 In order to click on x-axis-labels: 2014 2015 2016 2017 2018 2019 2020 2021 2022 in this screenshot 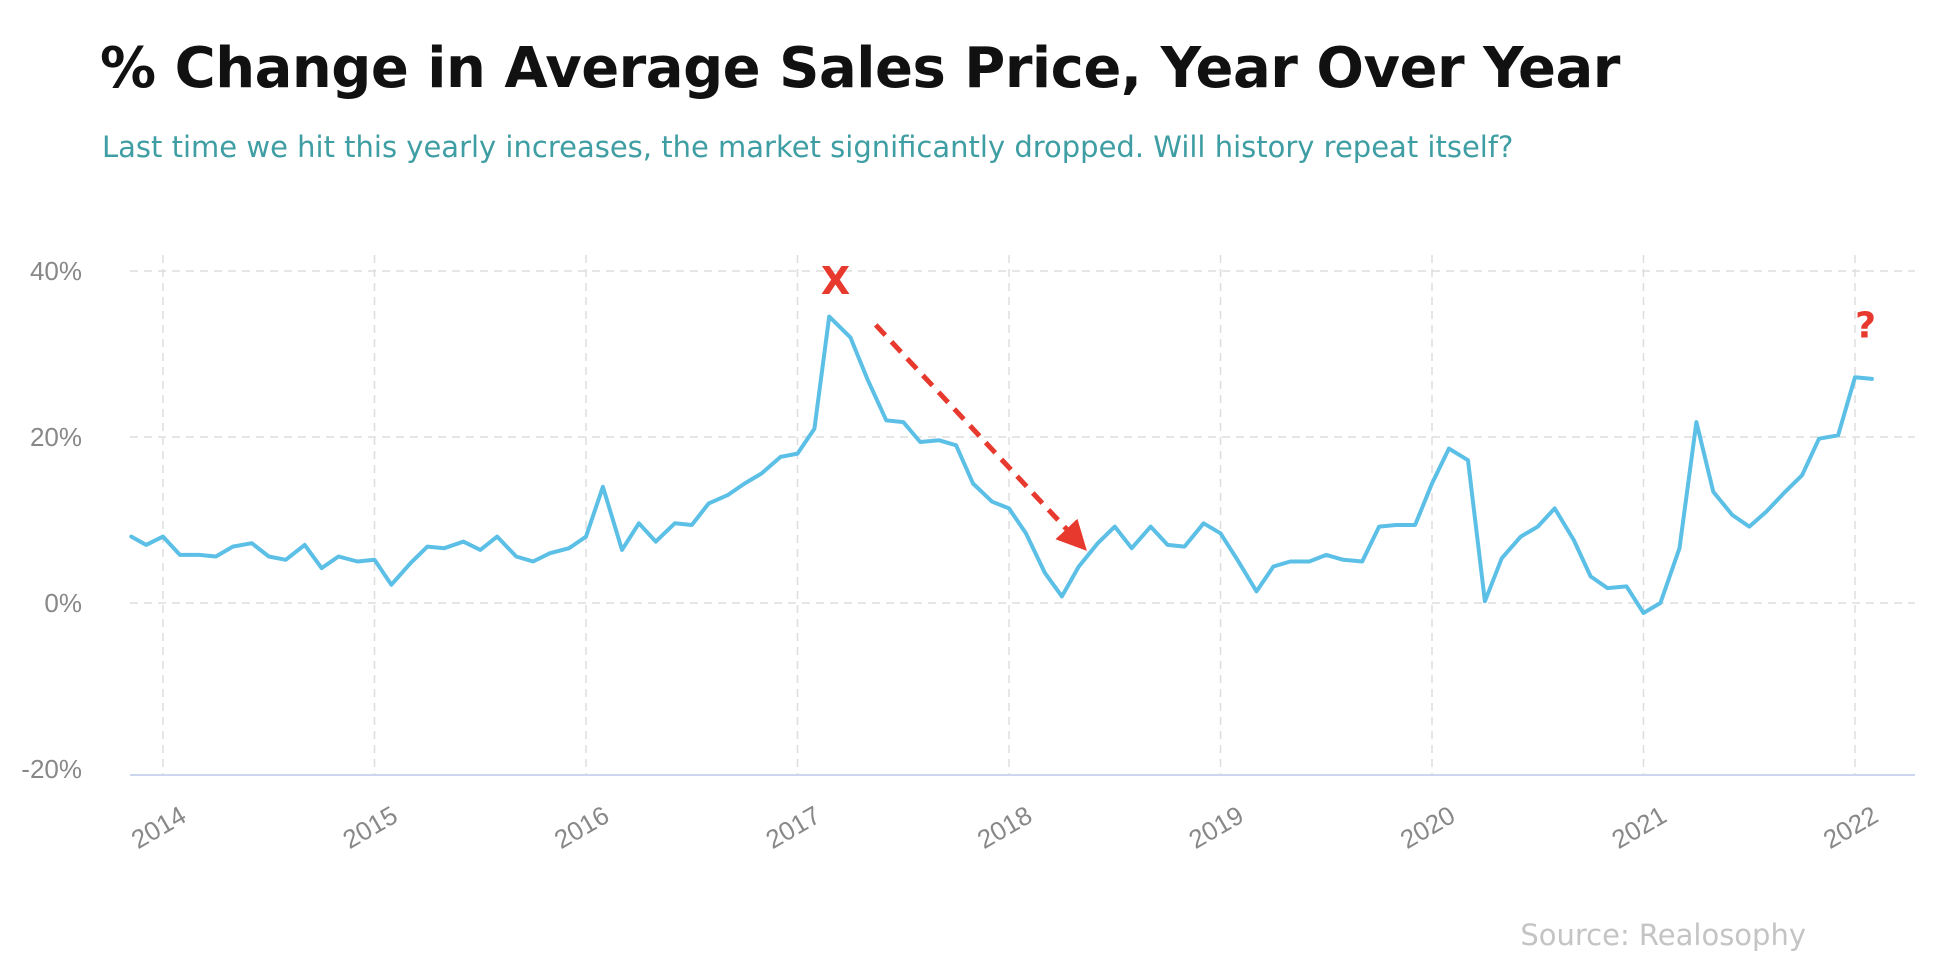, I will do `click(1004, 827)`.